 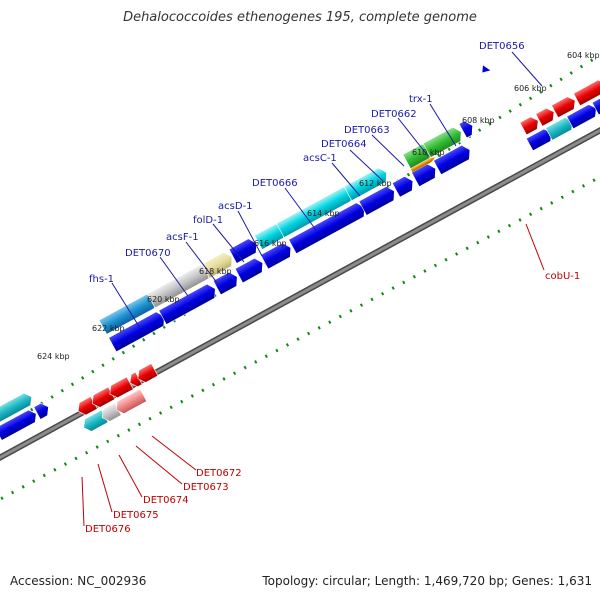 I want to click on gene-label-DET0663: DET0663, so click(x=367, y=130).